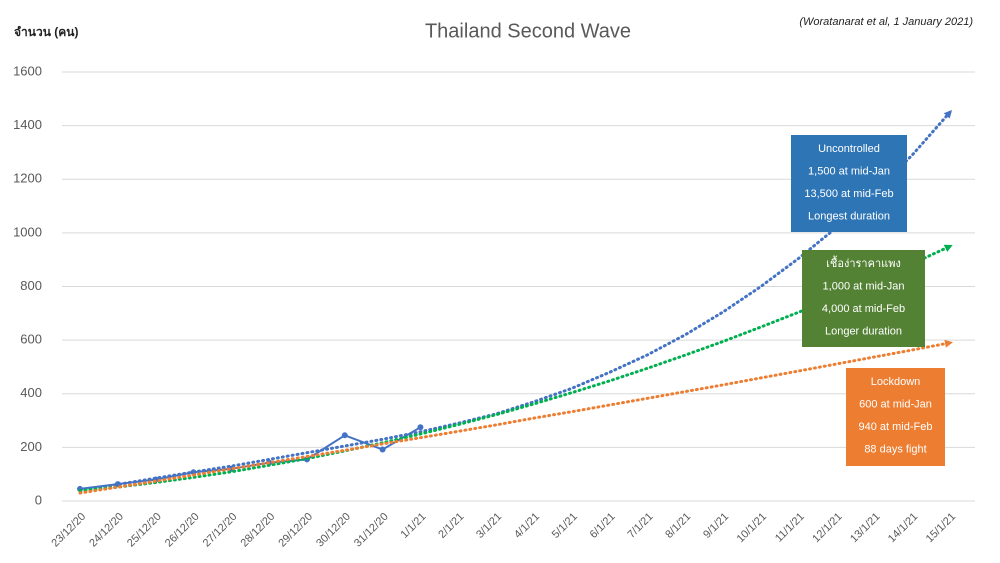 Image resolution: width=1000 pixels, height=563 pixels. What do you see at coordinates (865, 528) in the screenshot?
I see `x-tick-label: 13/1/21` at bounding box center [865, 528].